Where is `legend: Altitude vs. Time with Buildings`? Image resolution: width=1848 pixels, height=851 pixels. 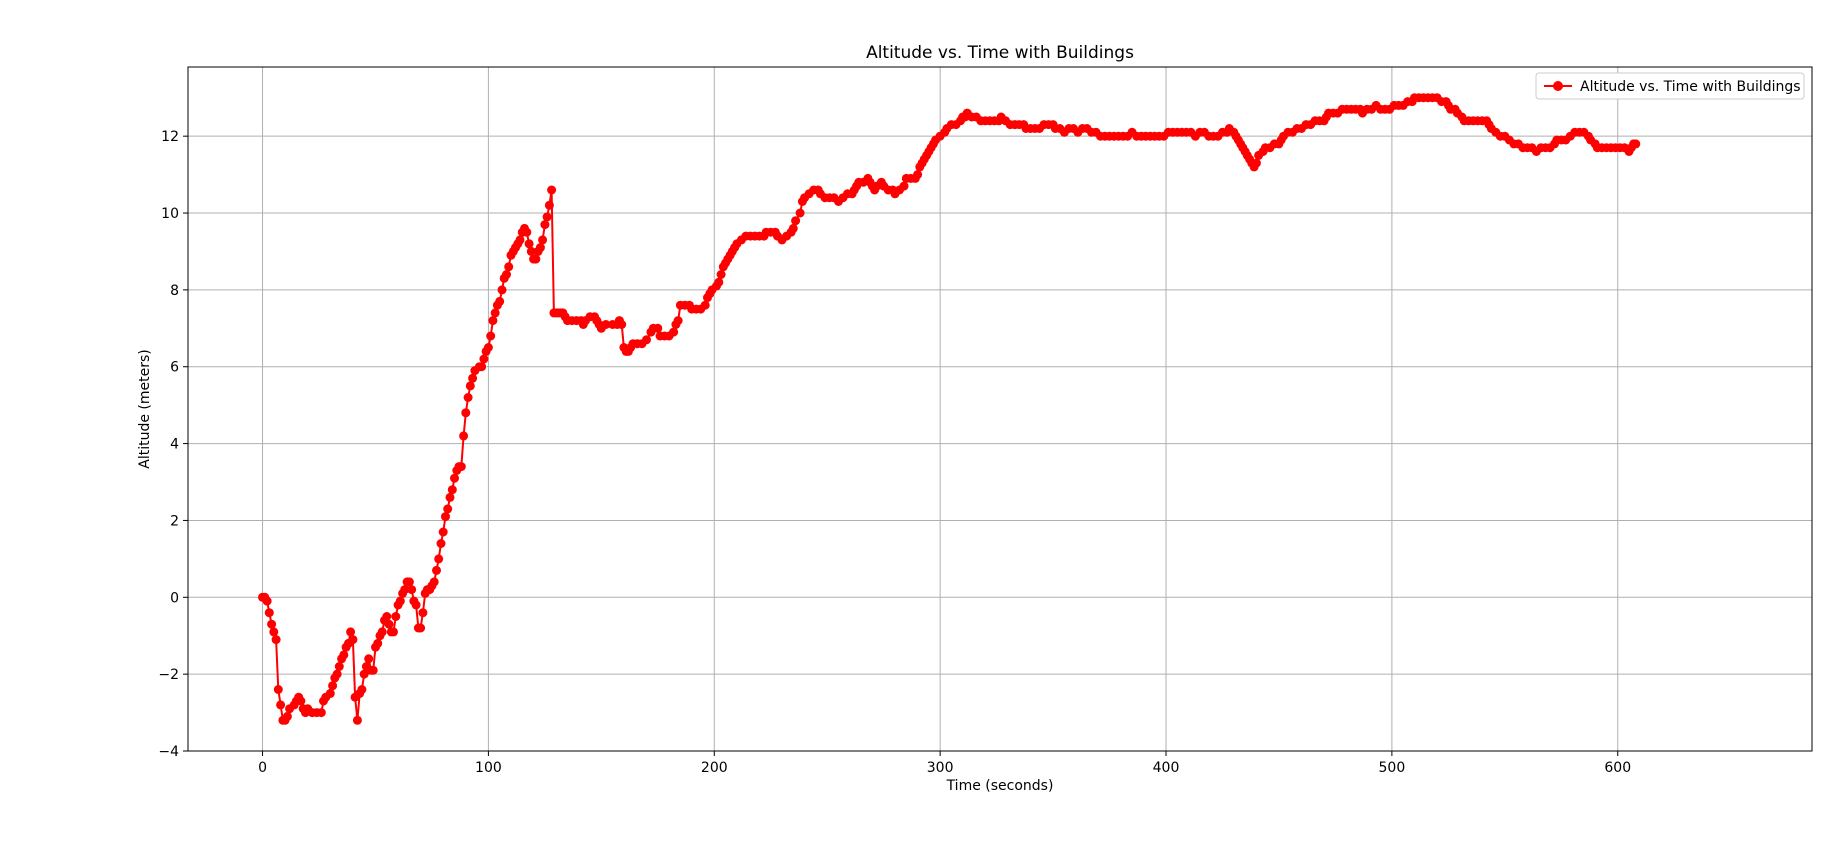 legend: Altitude vs. Time with Buildings is located at coordinates (1670, 86).